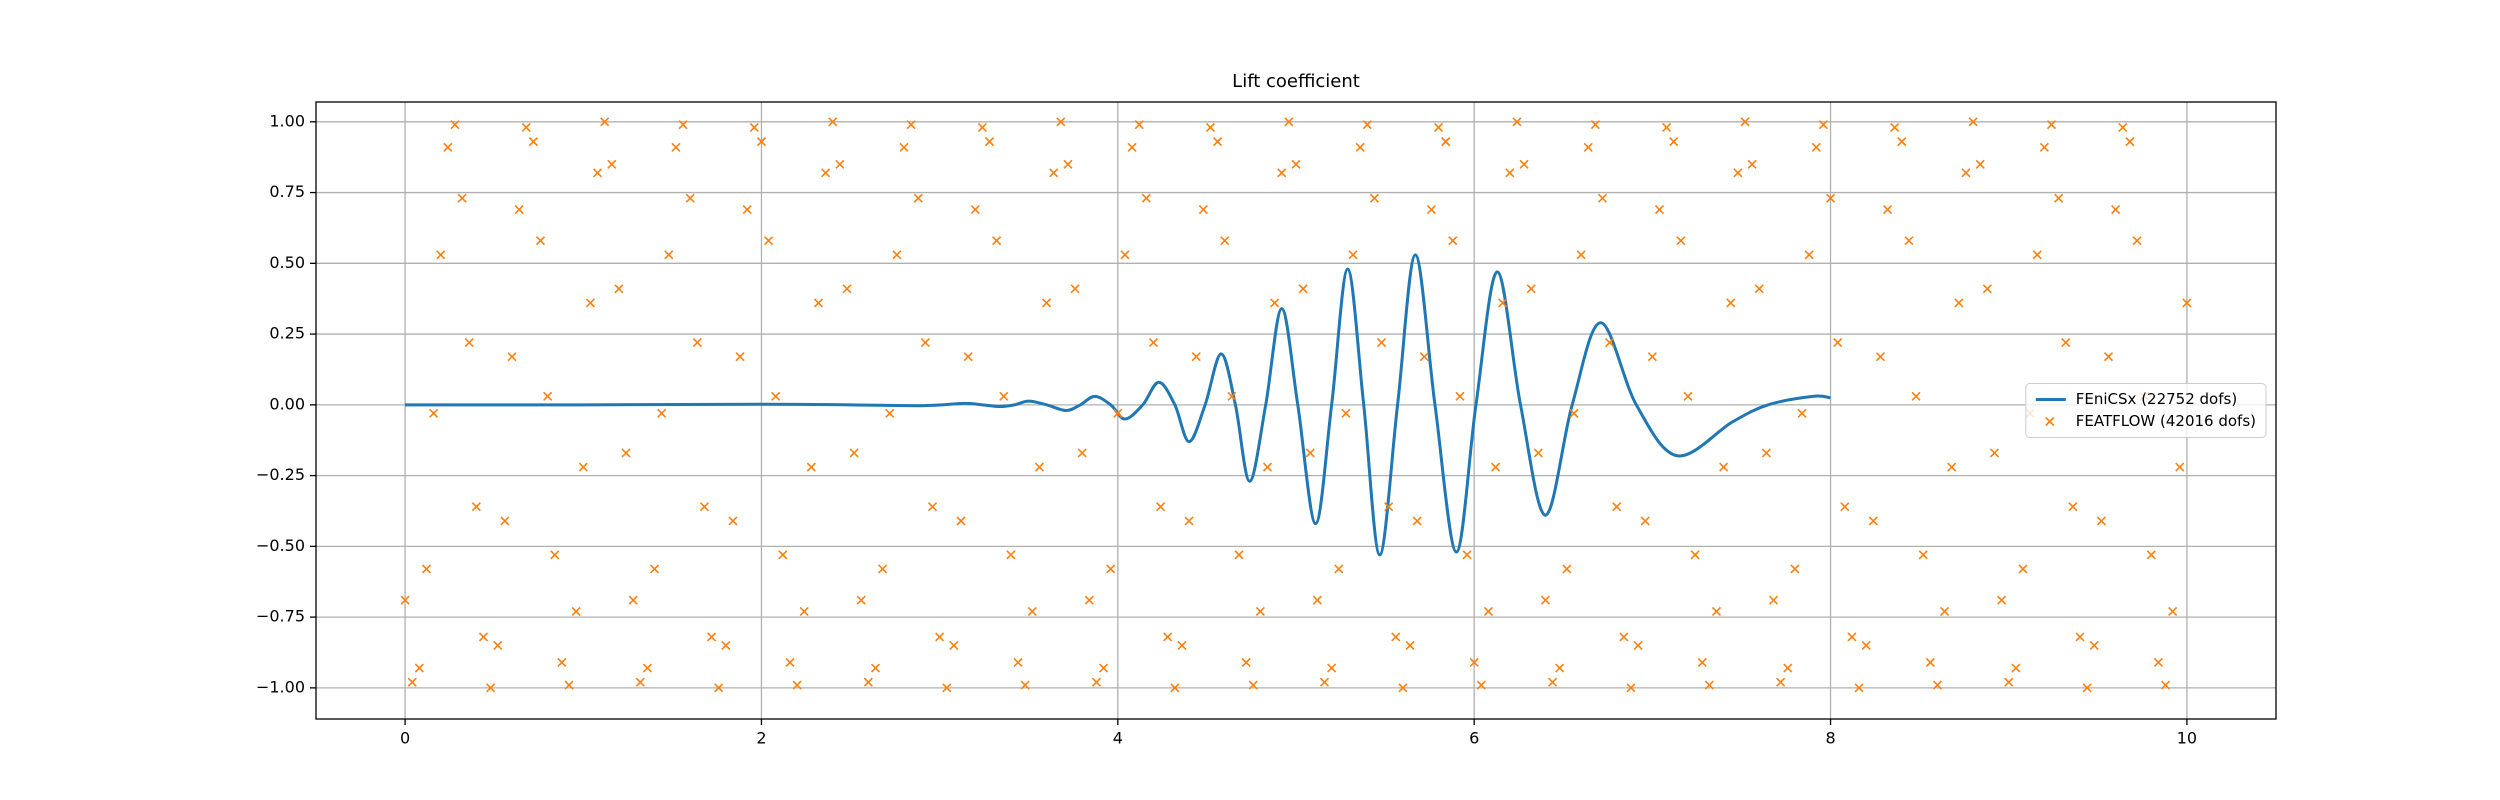  Describe the element at coordinates (287, 403) in the screenshot. I see `y-tick-label: 0.00` at that location.